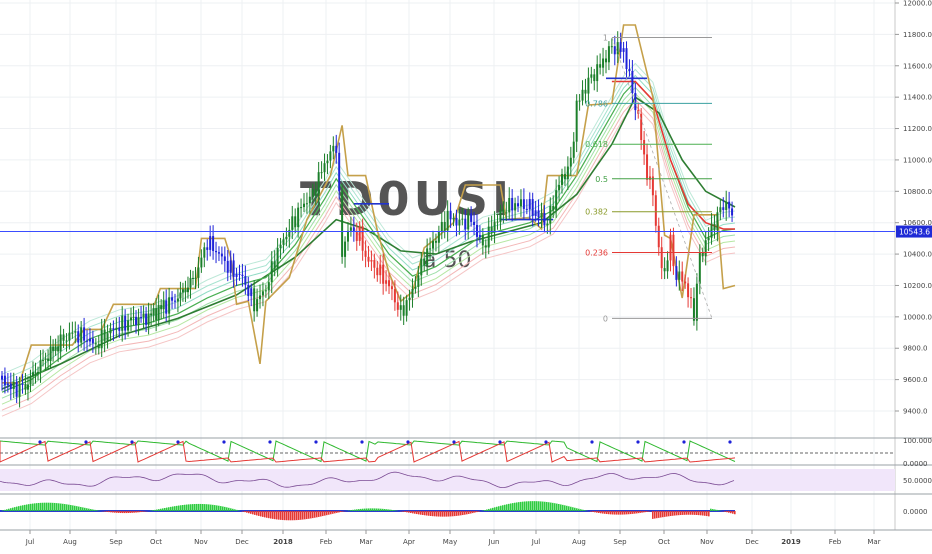  I want to click on time-axis-label: Feb, so click(326, 542).